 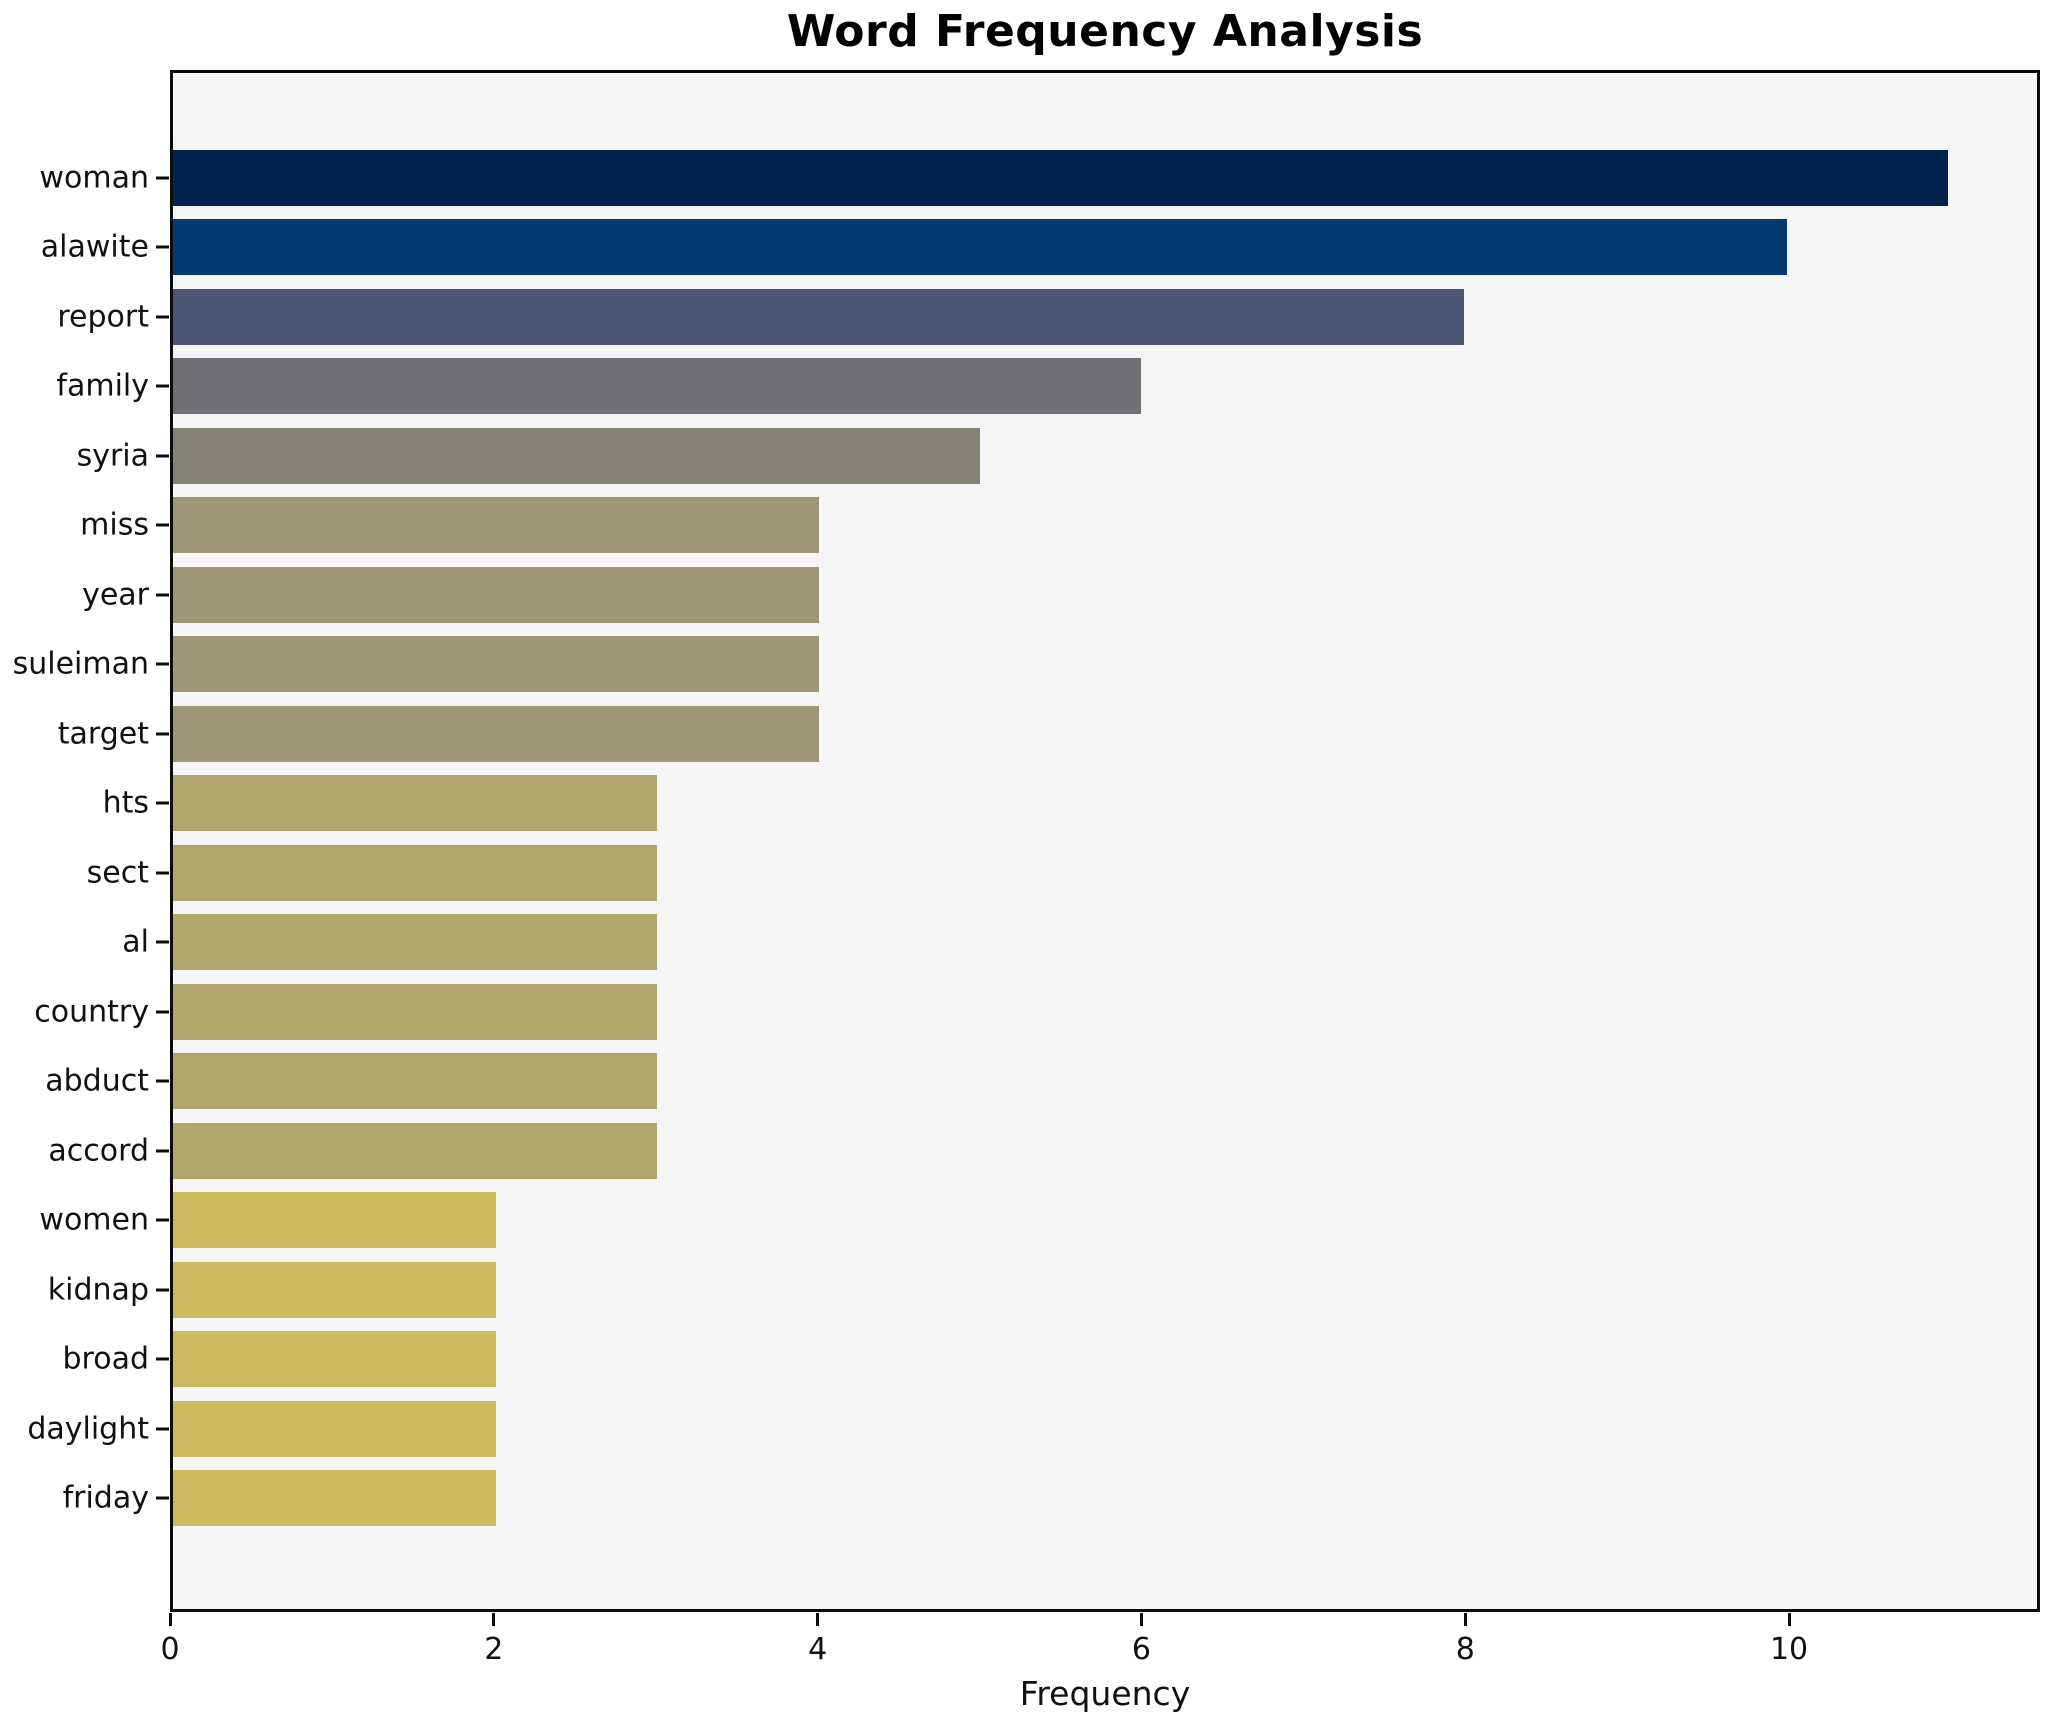 I want to click on y-tick-label: sect, so click(x=117, y=873).